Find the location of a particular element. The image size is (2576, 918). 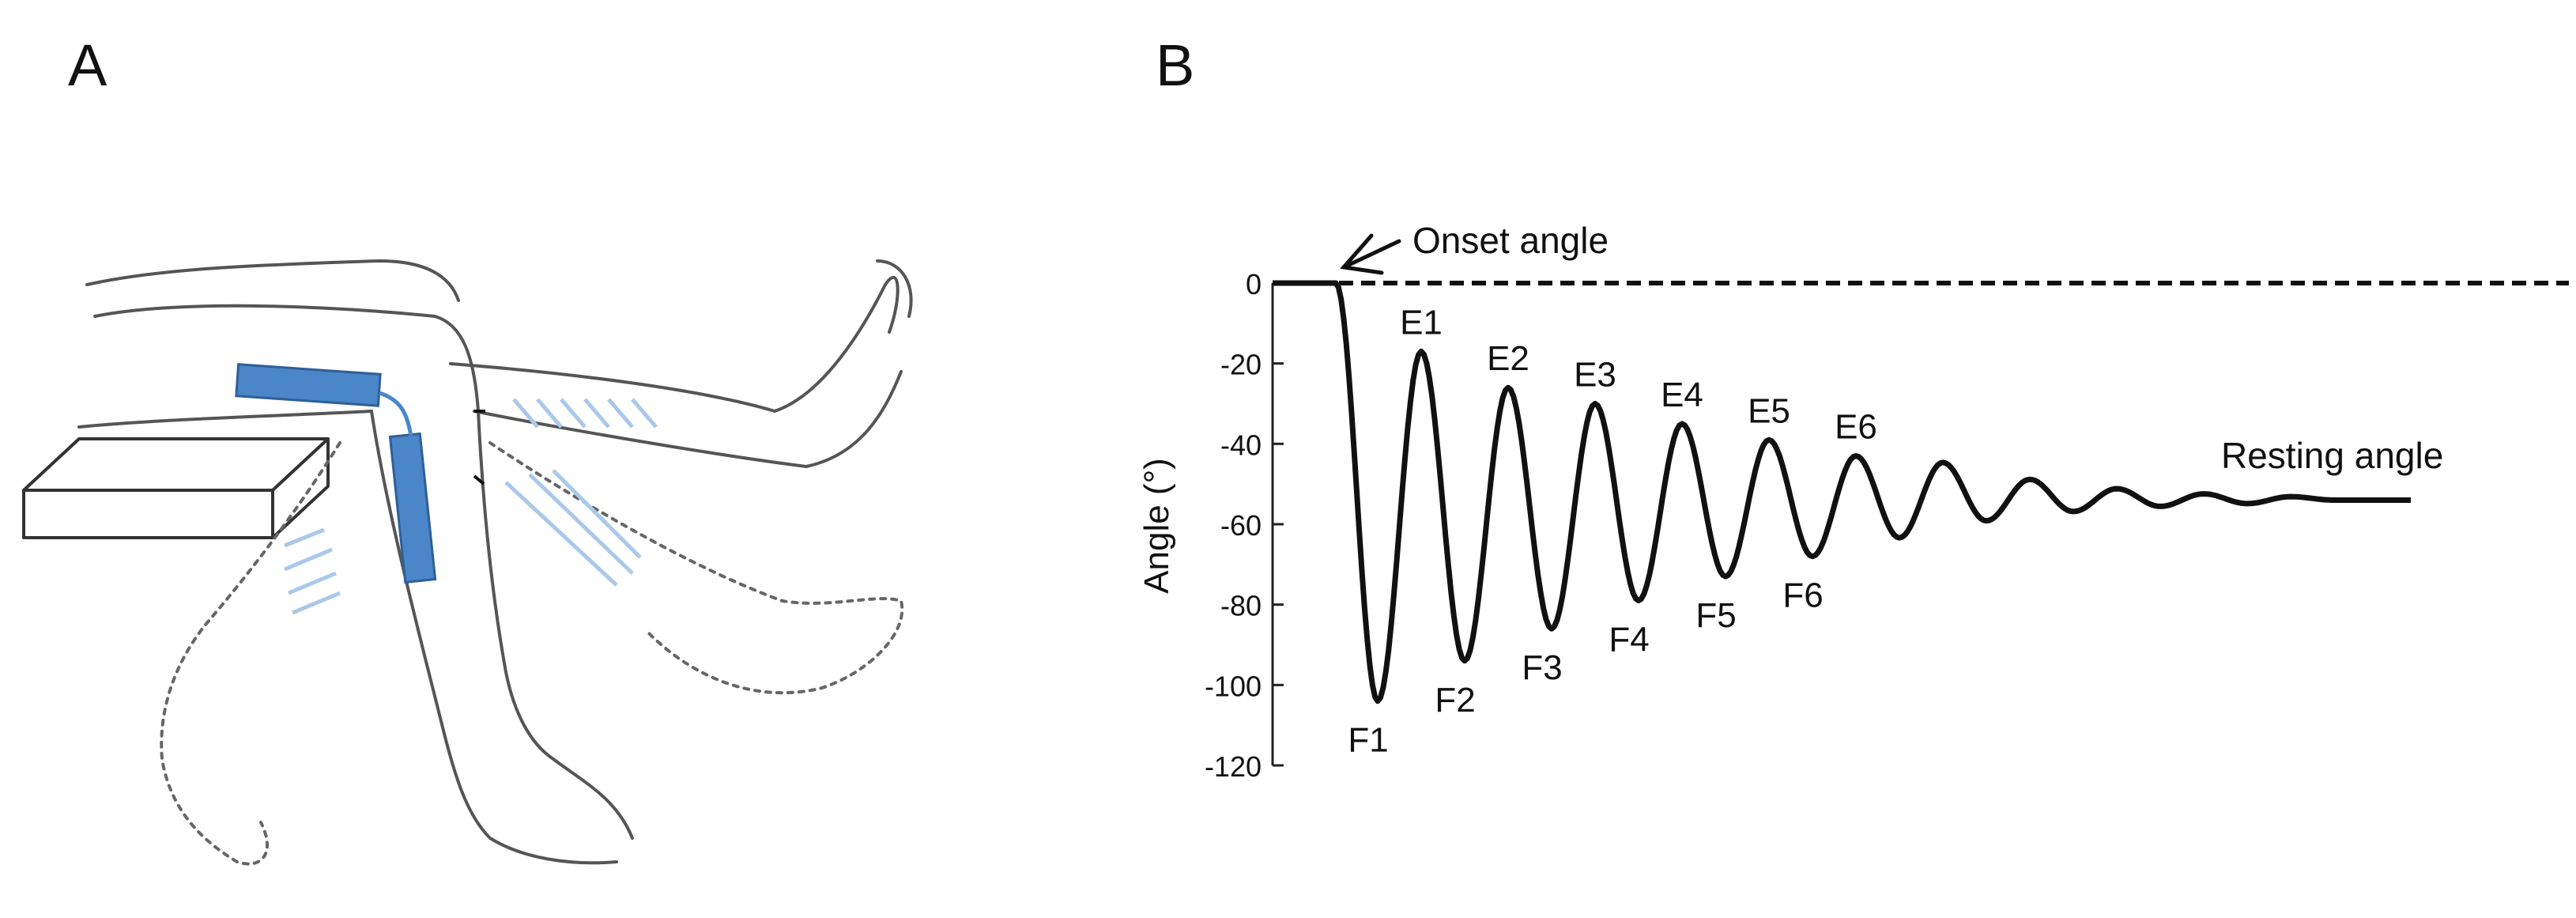

thigh-outline is located at coordinates (286, 358).